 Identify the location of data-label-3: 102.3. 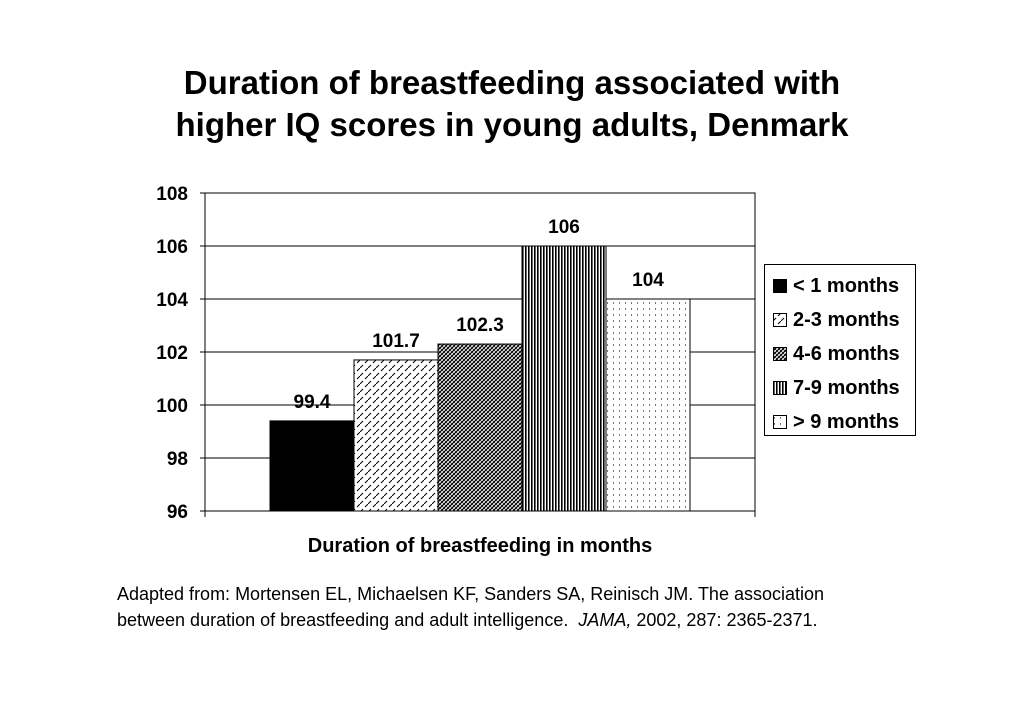
(480, 325).